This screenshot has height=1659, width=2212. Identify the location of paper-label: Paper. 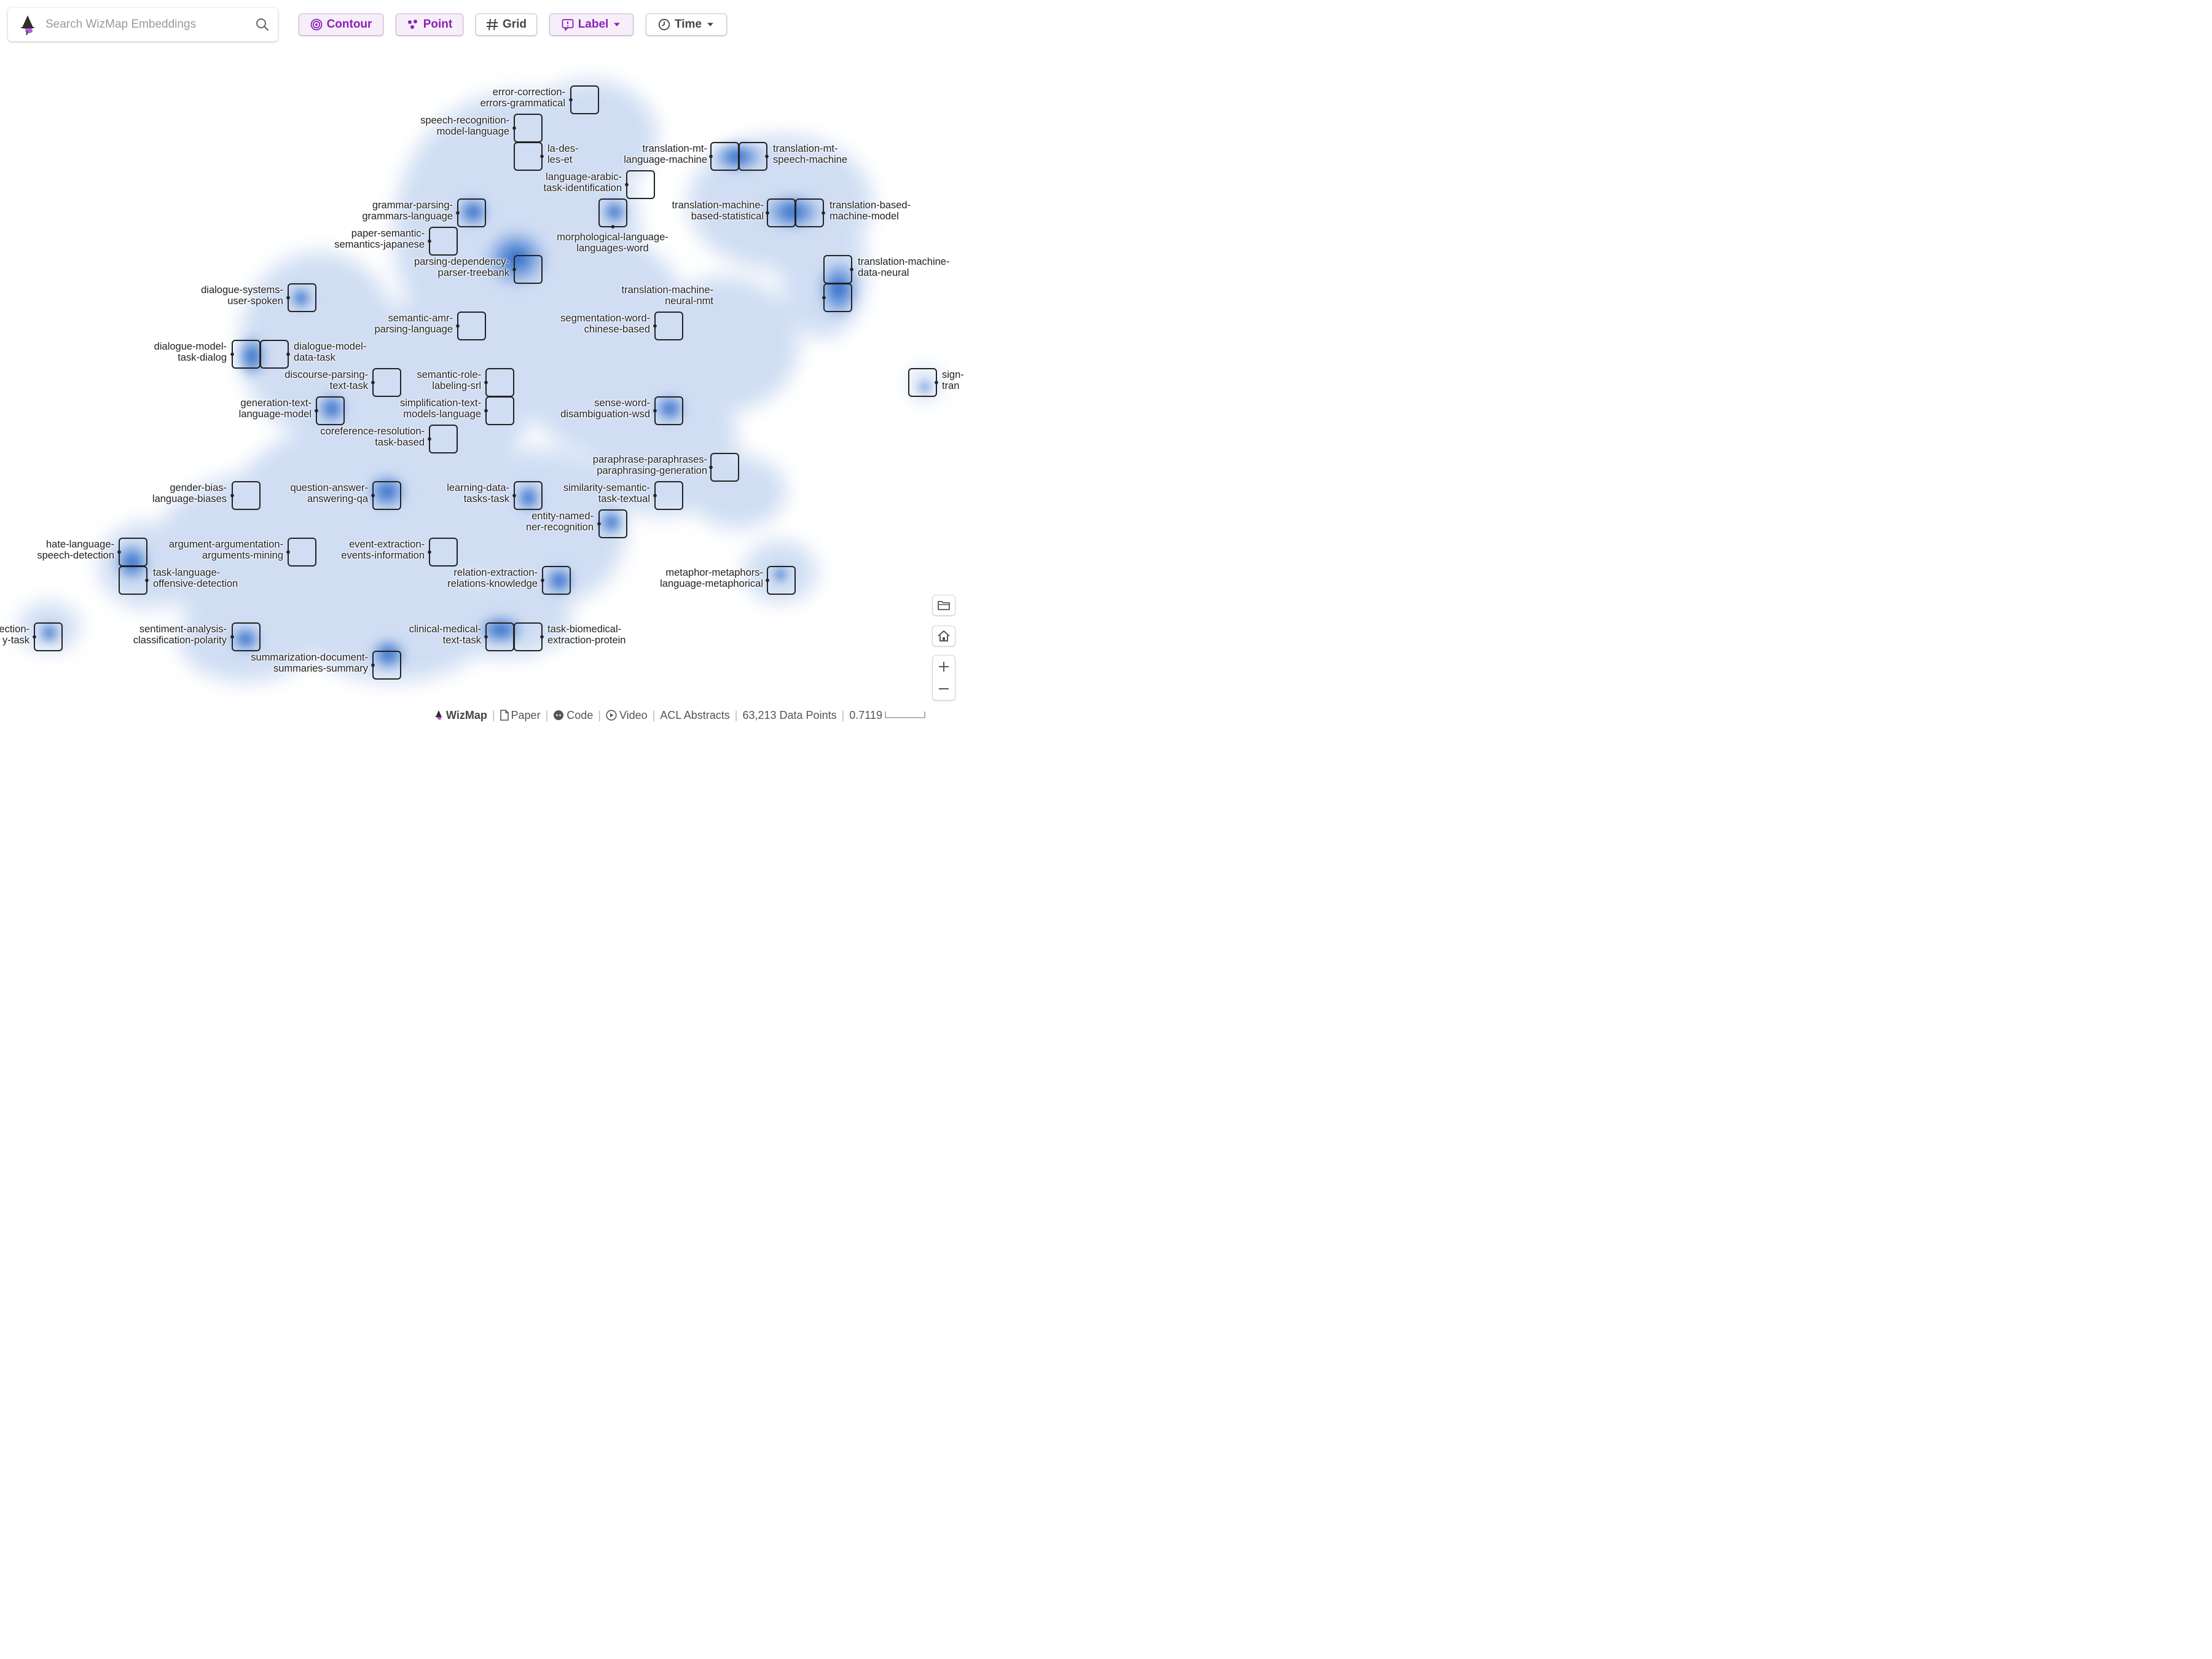
(526, 714).